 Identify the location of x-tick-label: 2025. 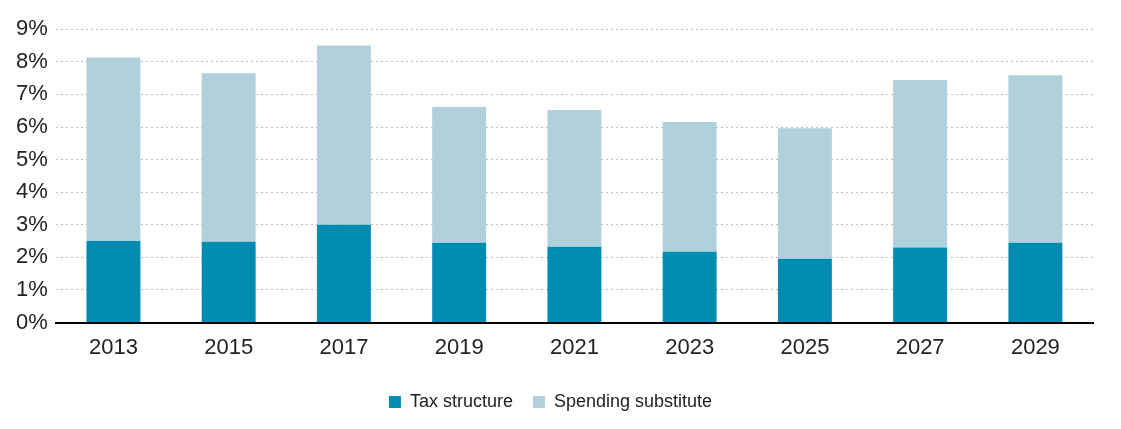
(805, 346).